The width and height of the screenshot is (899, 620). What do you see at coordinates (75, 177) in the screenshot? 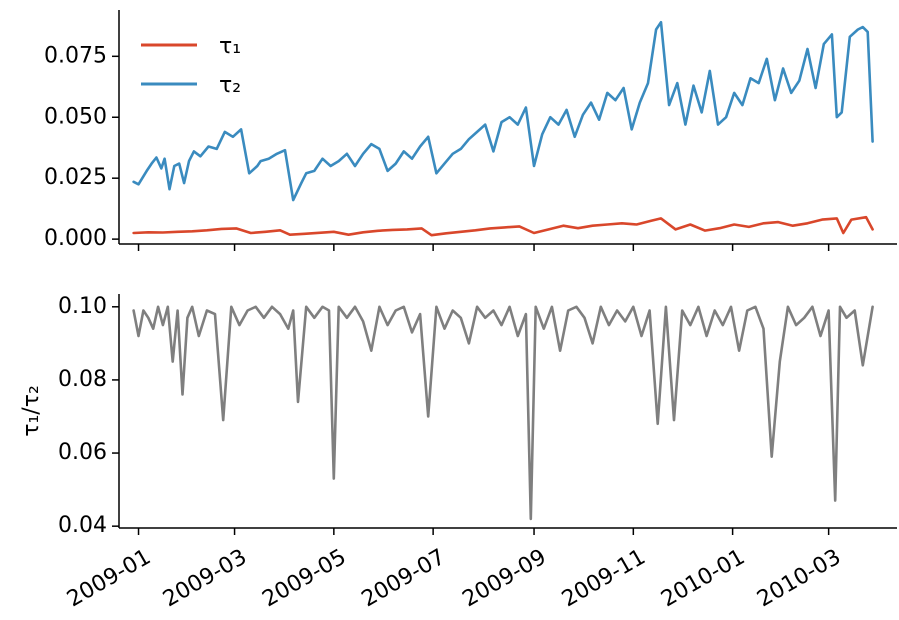
I see `top-y-tick-label: 0.025` at bounding box center [75, 177].